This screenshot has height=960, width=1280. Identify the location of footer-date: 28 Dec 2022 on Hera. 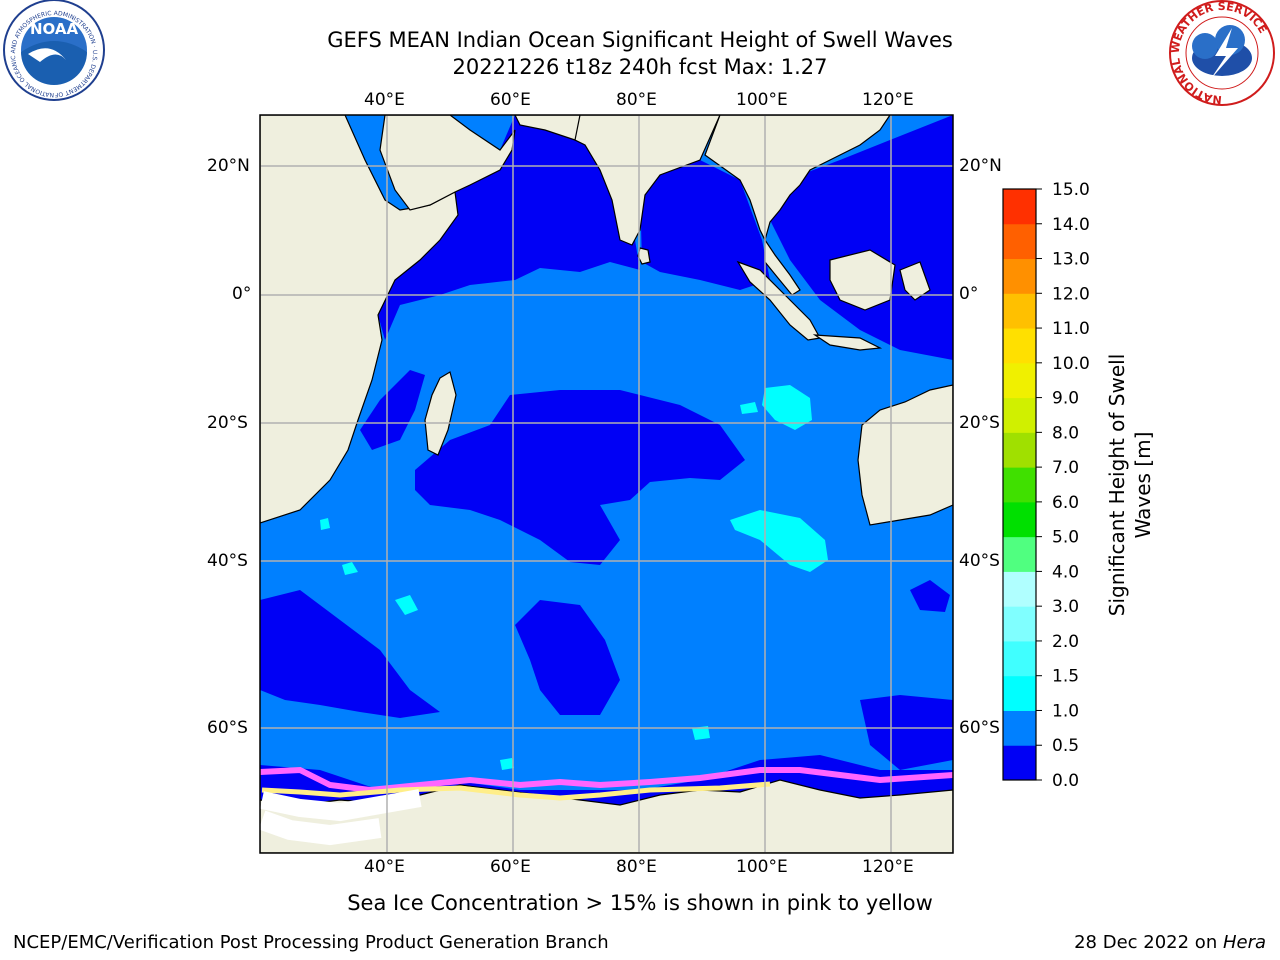
(1170, 942).